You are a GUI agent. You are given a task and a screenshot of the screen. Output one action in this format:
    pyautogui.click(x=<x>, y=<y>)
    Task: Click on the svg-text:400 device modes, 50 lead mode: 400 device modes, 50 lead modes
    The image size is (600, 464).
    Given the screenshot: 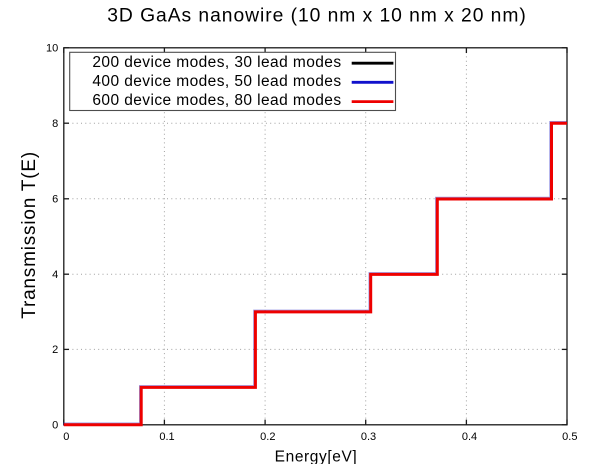 What is the action you would take?
    pyautogui.click(x=216, y=81)
    